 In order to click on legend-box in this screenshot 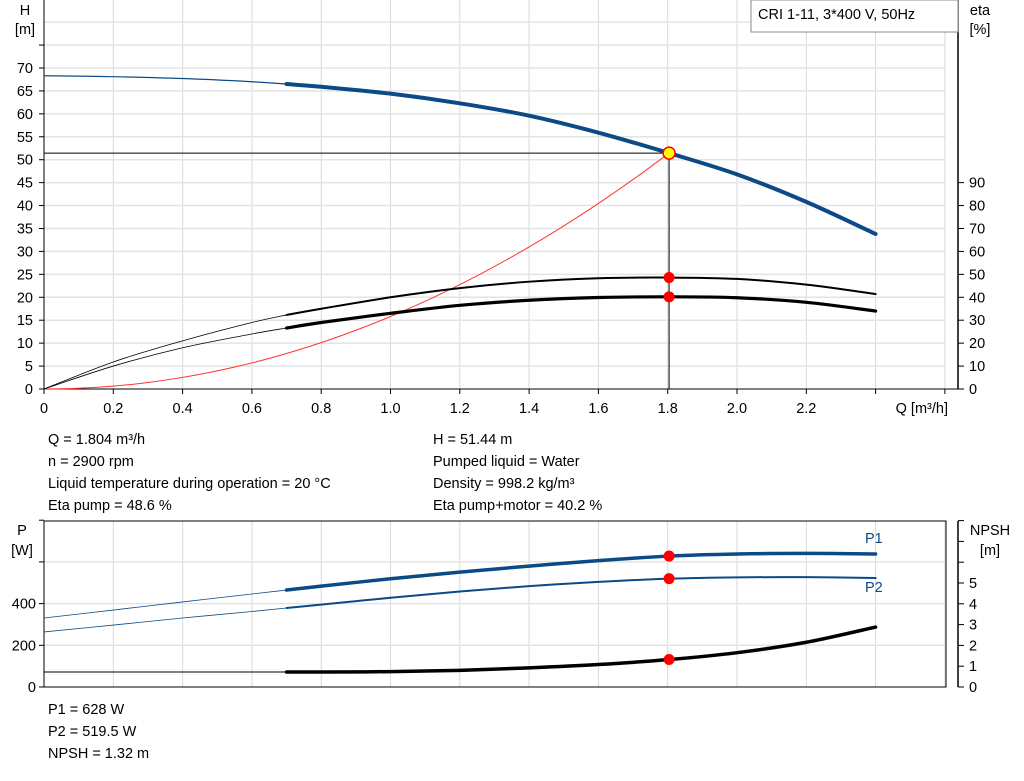, I will do `click(854, 16)`.